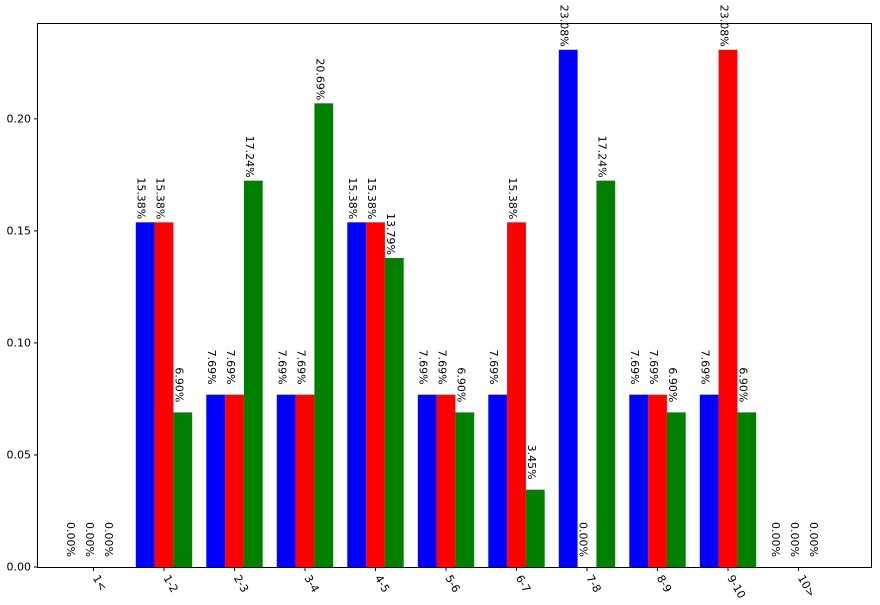 The width and height of the screenshot is (880, 605). What do you see at coordinates (19, 118) in the screenshot?
I see `y-tick-label: 0.20` at bounding box center [19, 118].